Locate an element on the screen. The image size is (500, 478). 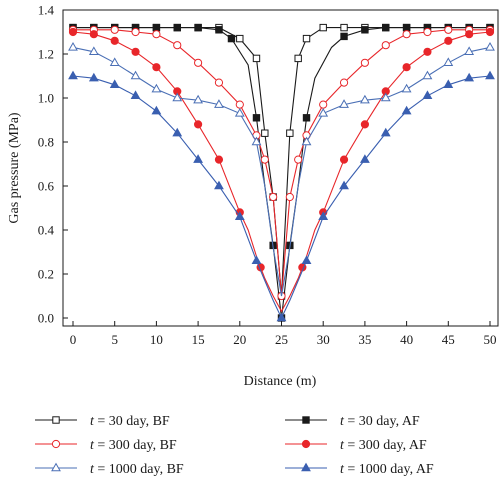
legend-label-t-300-day-bf: t = 300 day, BF is located at coordinates (133, 445).